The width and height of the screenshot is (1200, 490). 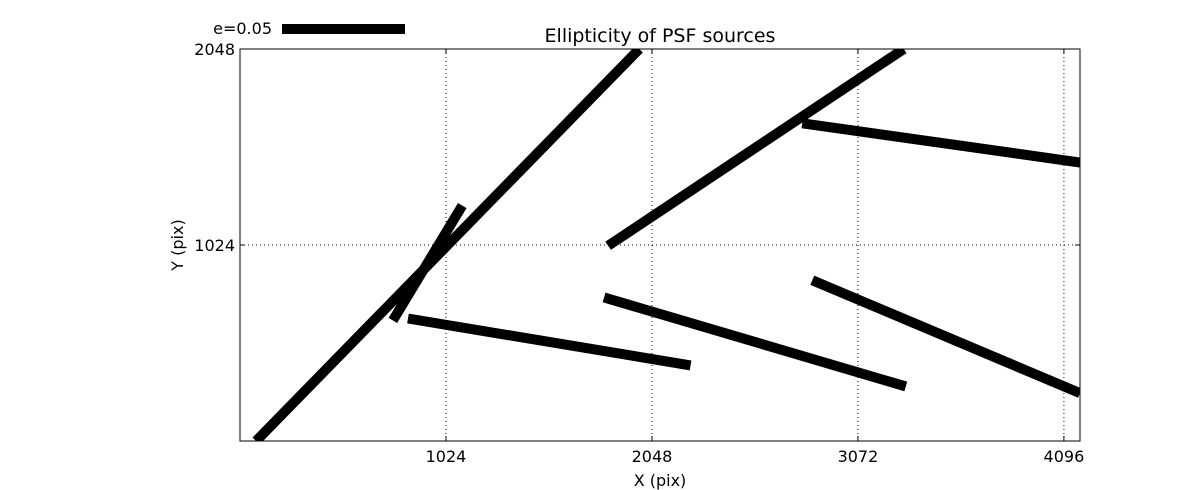 What do you see at coordinates (177, 245) in the screenshot?
I see `y-axis-label: Y (pix)` at bounding box center [177, 245].